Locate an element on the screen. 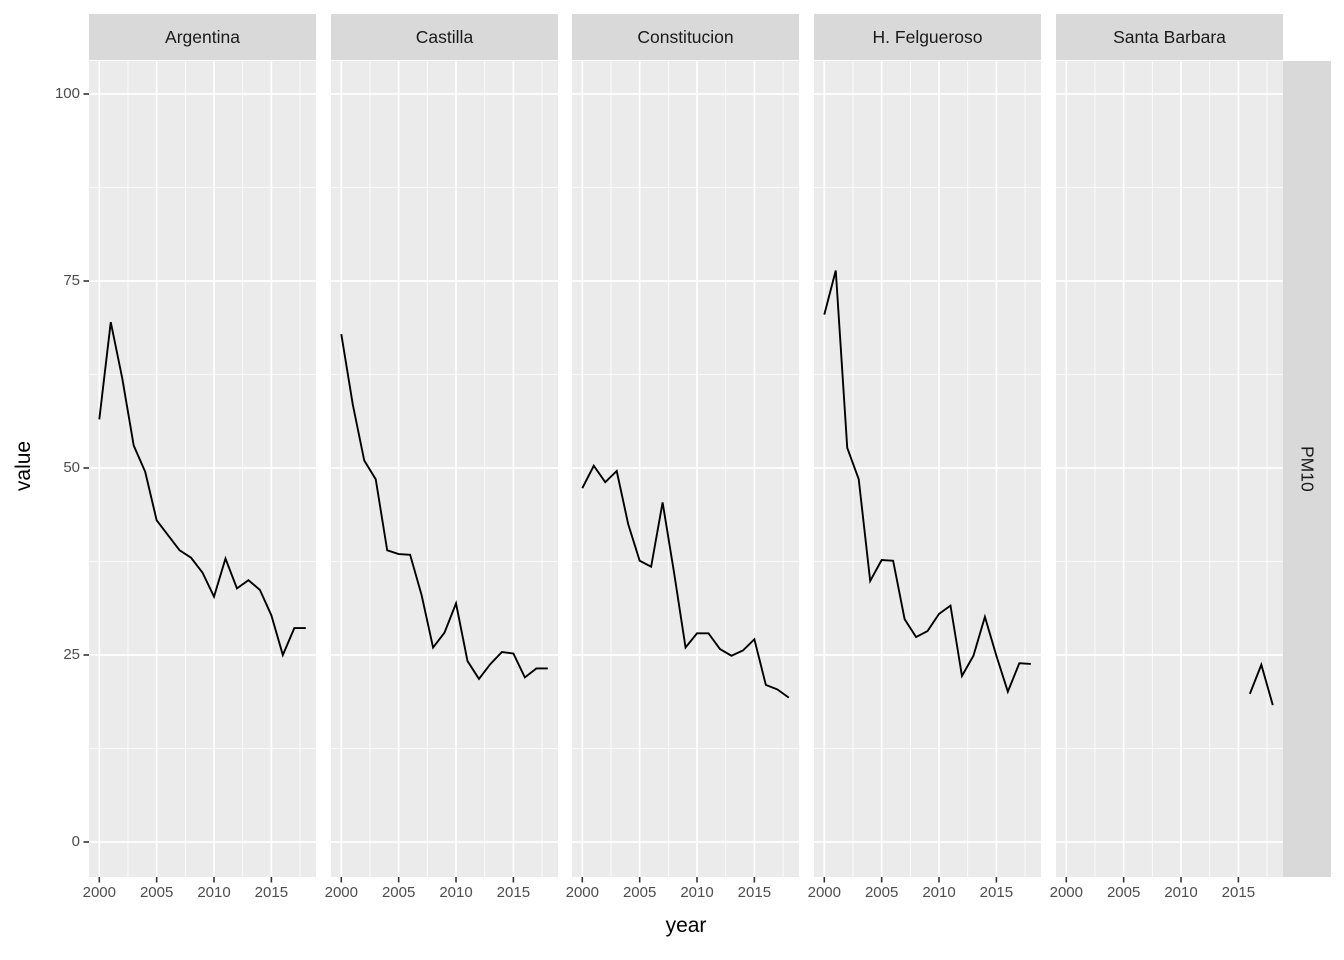  facet-strip-label: H. Felgueroso is located at coordinates (927, 36).